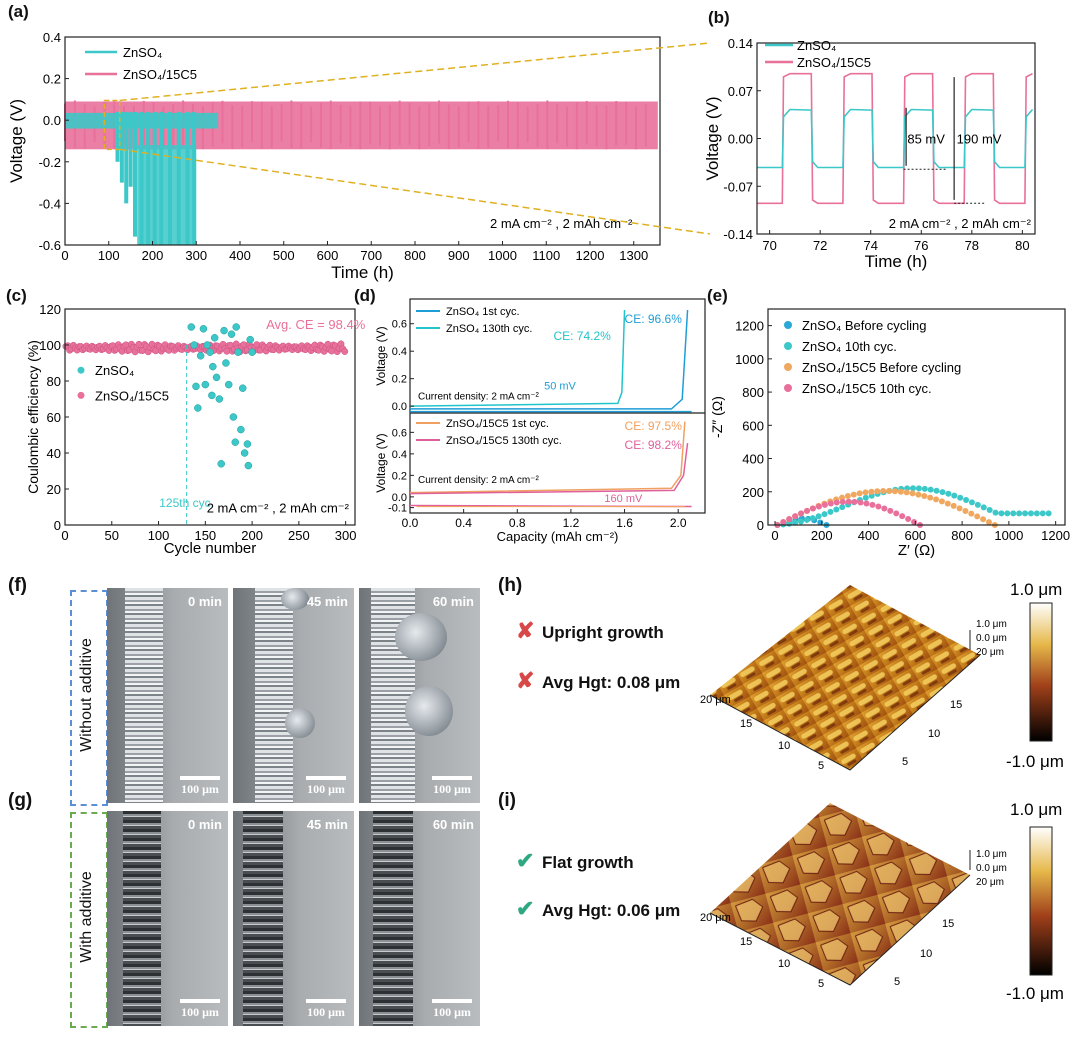 This screenshot has height=1043, width=1080. Describe the element at coordinates (52, 120) in the screenshot. I see `y-tick-label-a: 0.0` at that location.